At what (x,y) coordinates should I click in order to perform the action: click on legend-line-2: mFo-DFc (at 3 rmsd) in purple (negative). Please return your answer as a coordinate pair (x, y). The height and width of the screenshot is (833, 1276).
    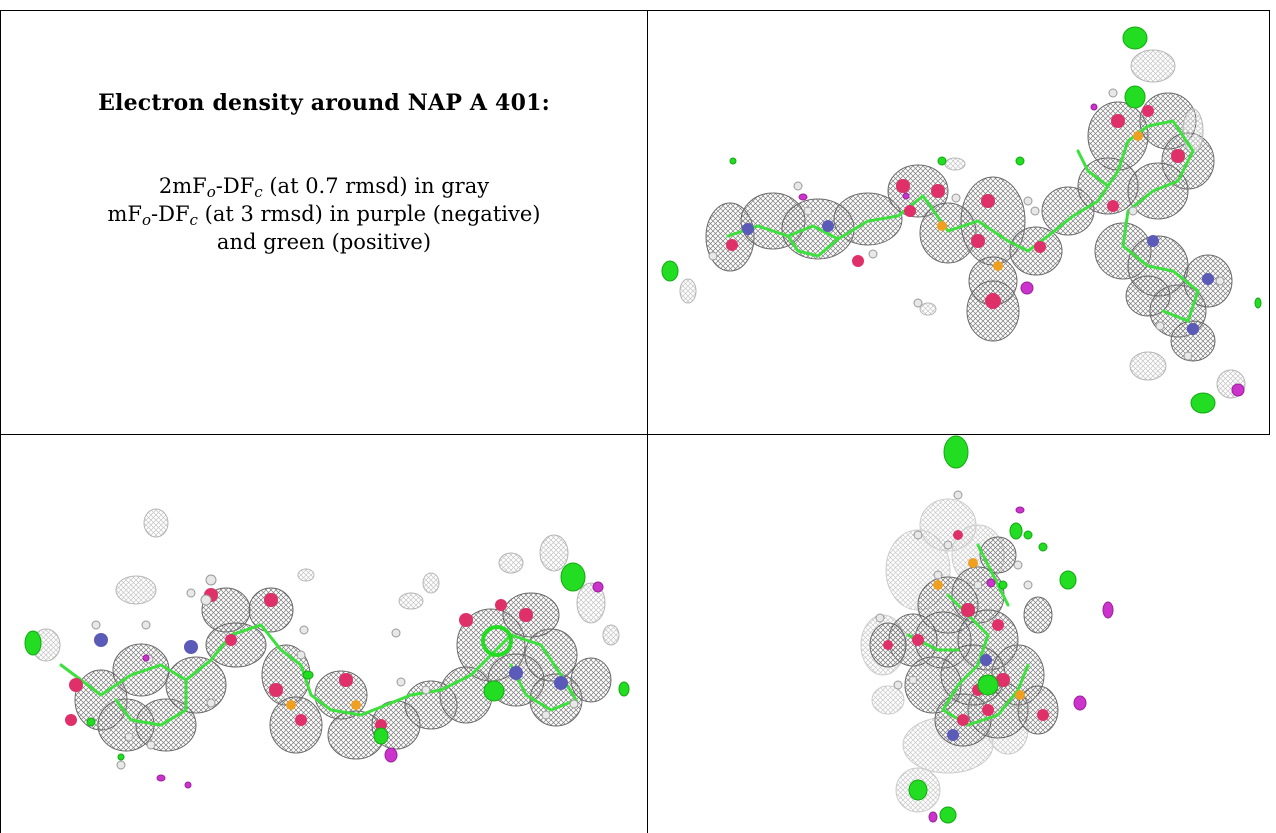
    Looking at the image, I should click on (324, 215).